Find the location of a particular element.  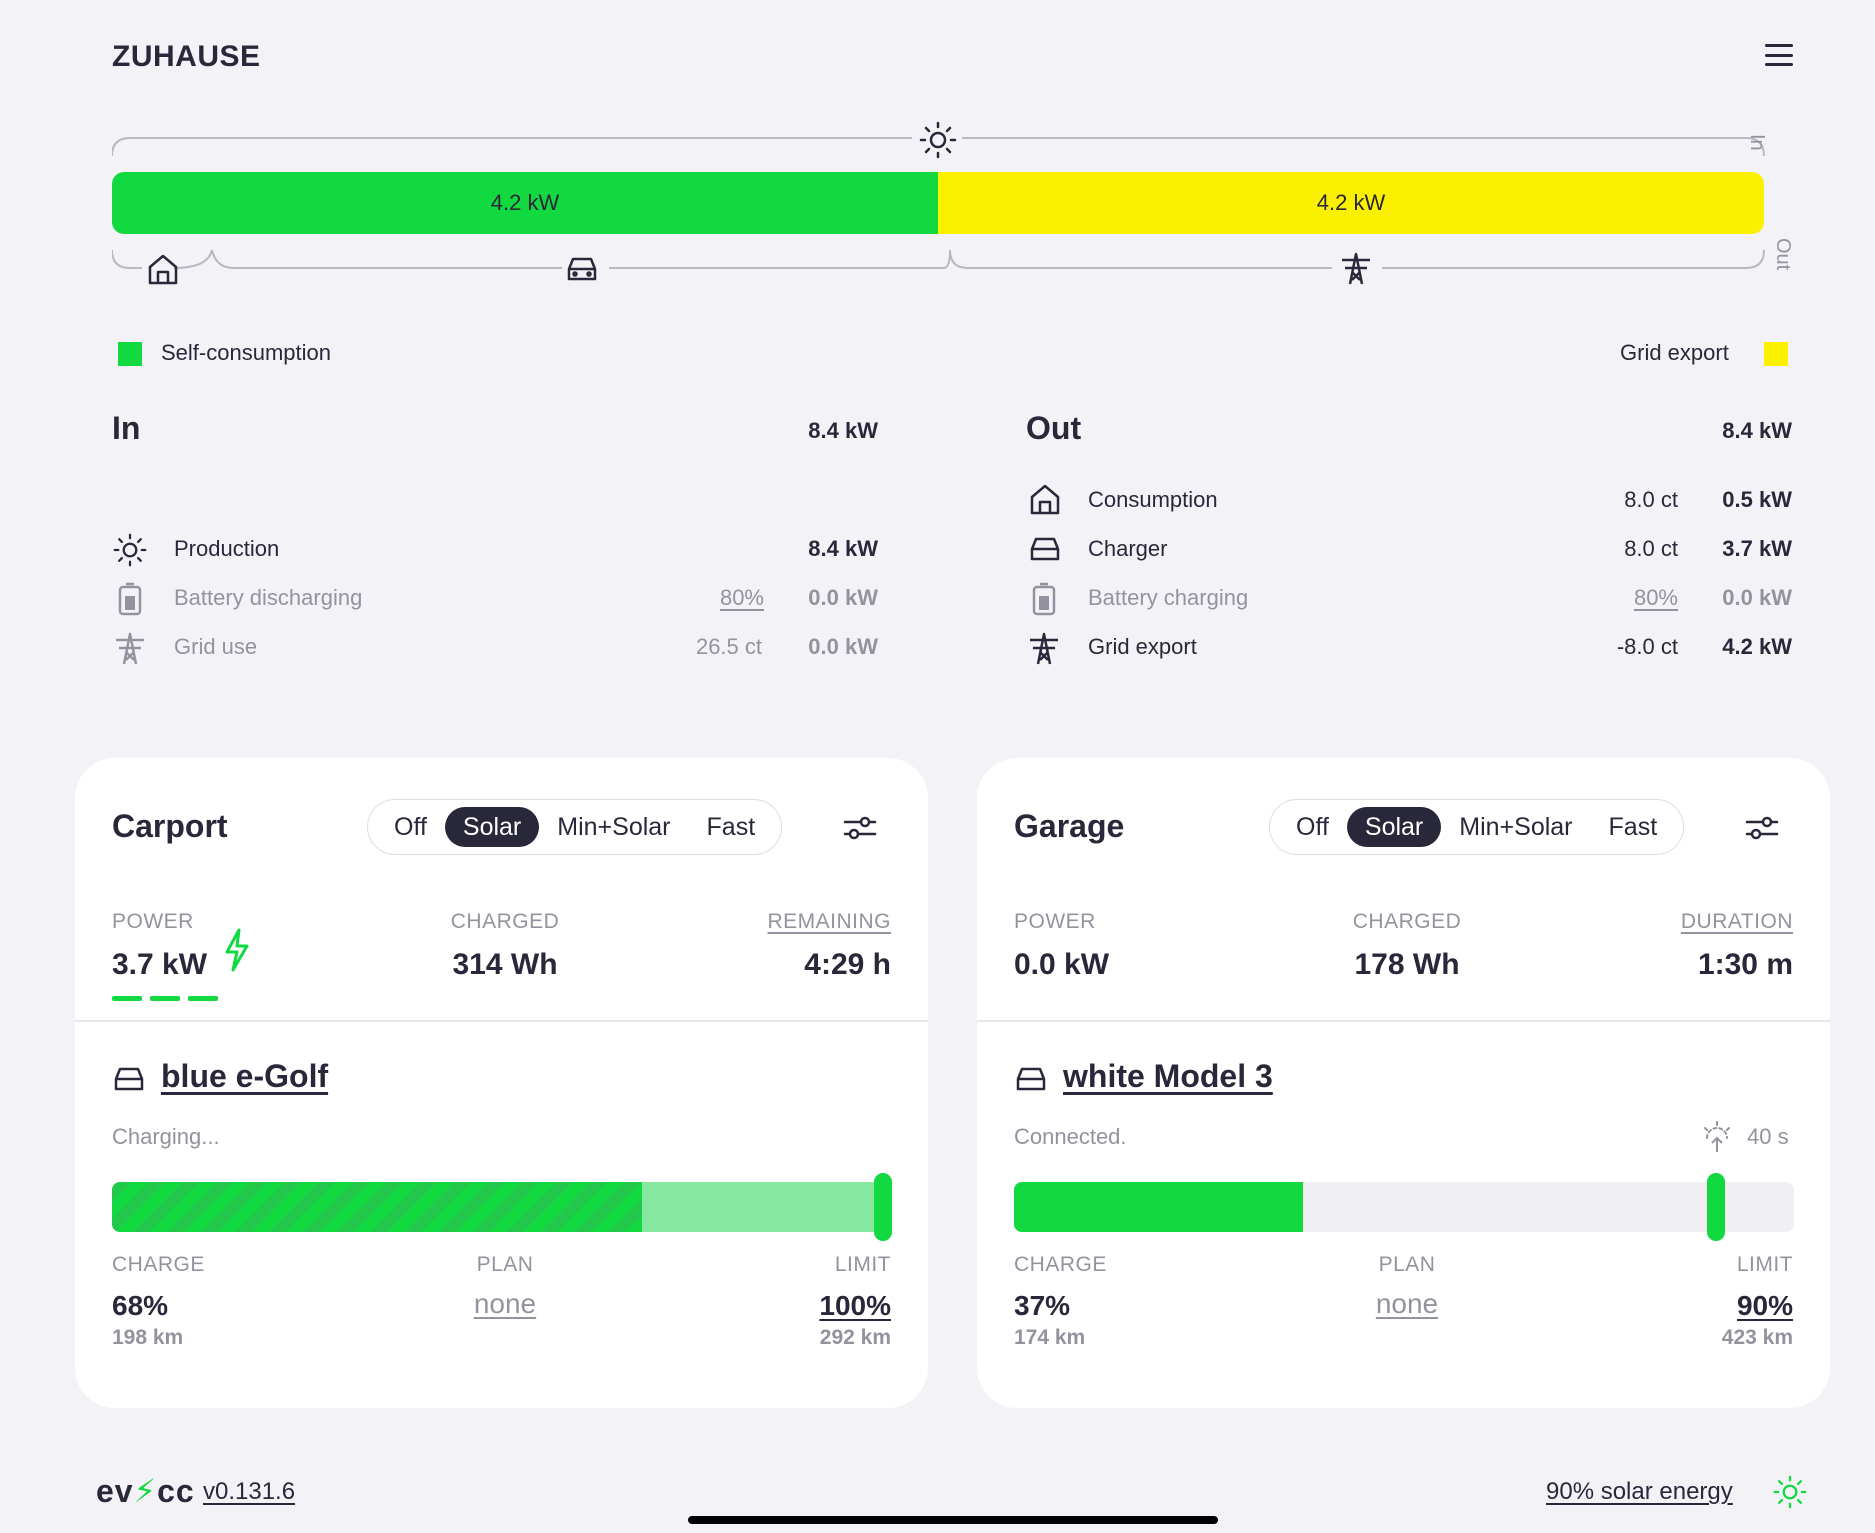

solar-energy-link: 90% solar energy is located at coordinates (1639, 1491).